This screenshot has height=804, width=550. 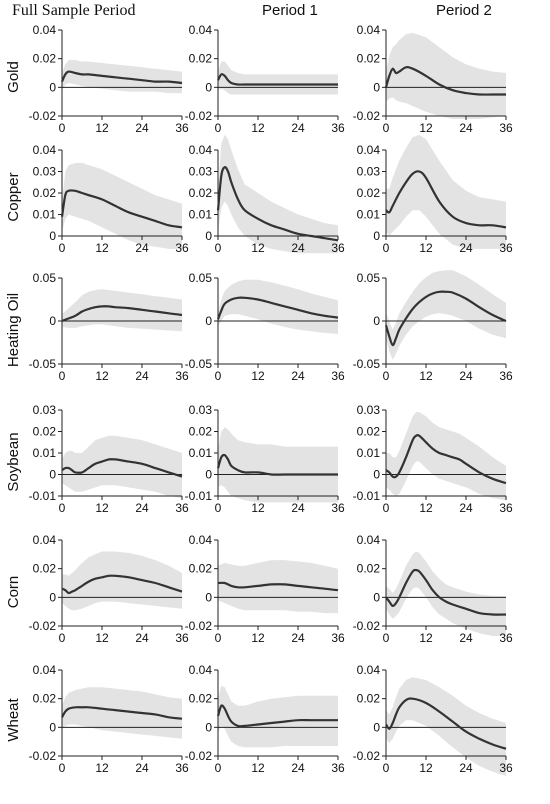 I want to click on column-header-period-2: Period 2, so click(x=464, y=10).